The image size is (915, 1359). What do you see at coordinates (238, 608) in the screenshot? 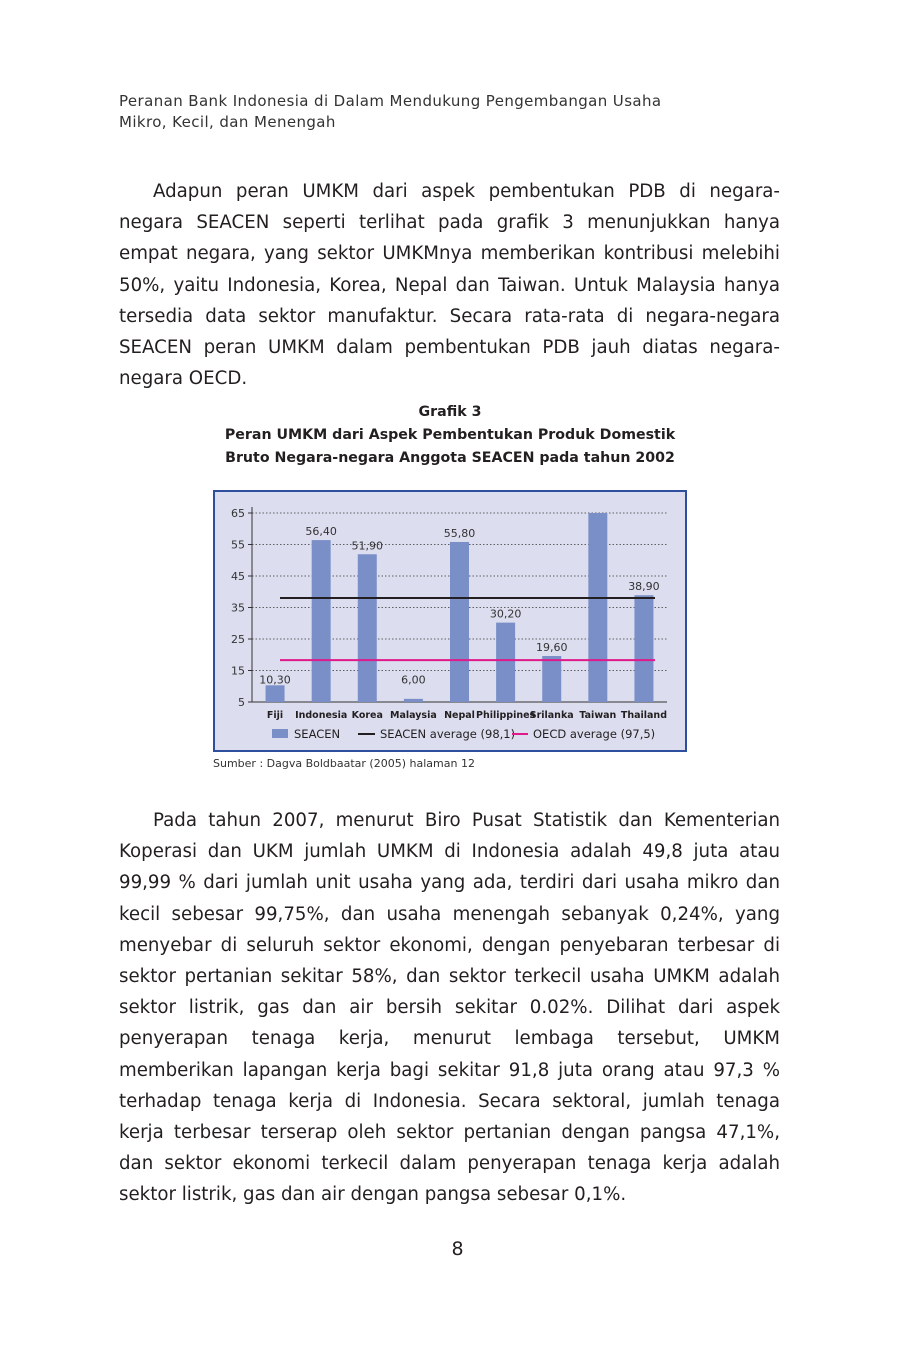
I see `y-tick-label: 35` at bounding box center [238, 608].